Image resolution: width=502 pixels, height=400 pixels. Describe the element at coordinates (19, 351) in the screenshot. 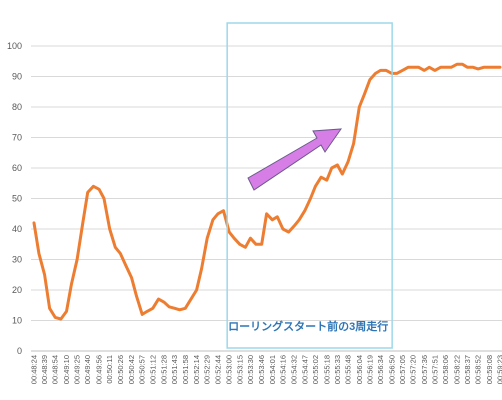

I see `y-tick-label: 0` at that location.